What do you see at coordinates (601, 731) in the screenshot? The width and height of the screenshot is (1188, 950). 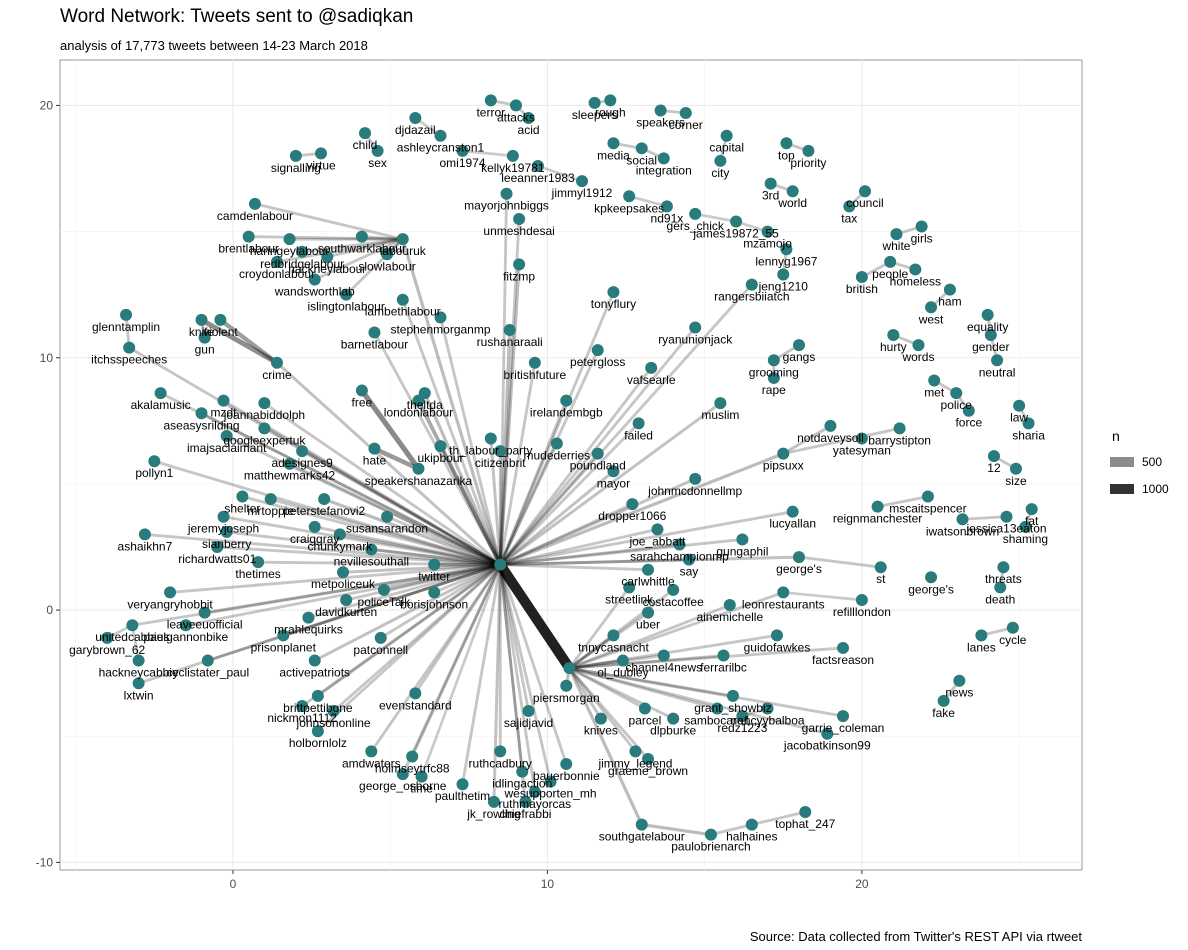 I see `node-label: knives` at bounding box center [601, 731].